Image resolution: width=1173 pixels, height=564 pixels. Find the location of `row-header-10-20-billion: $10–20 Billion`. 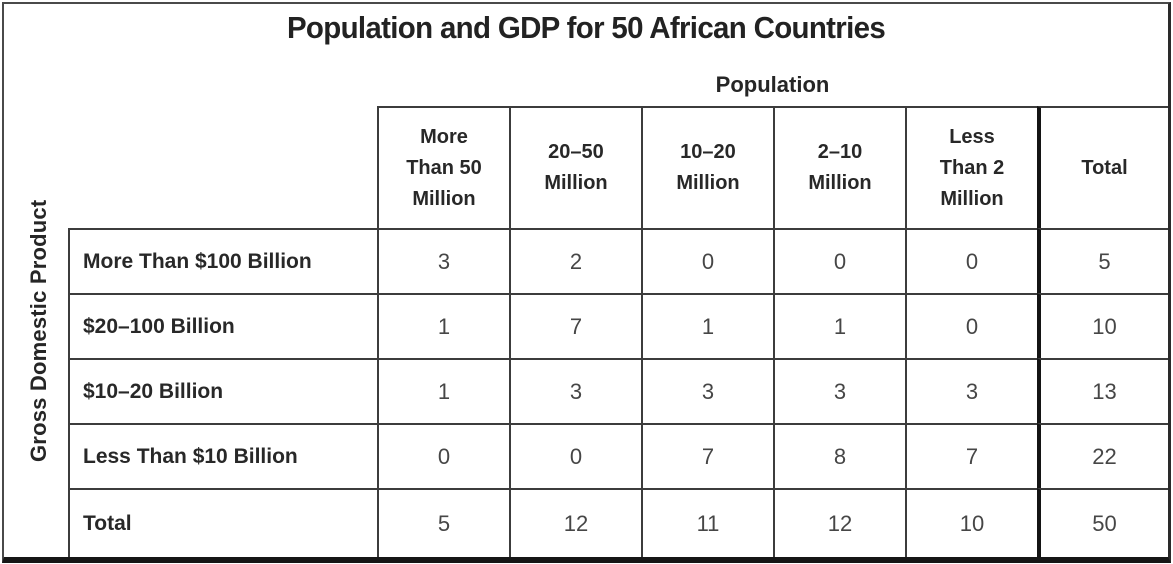

row-header-10-20-billion: $10–20 Billion is located at coordinates (222, 390).